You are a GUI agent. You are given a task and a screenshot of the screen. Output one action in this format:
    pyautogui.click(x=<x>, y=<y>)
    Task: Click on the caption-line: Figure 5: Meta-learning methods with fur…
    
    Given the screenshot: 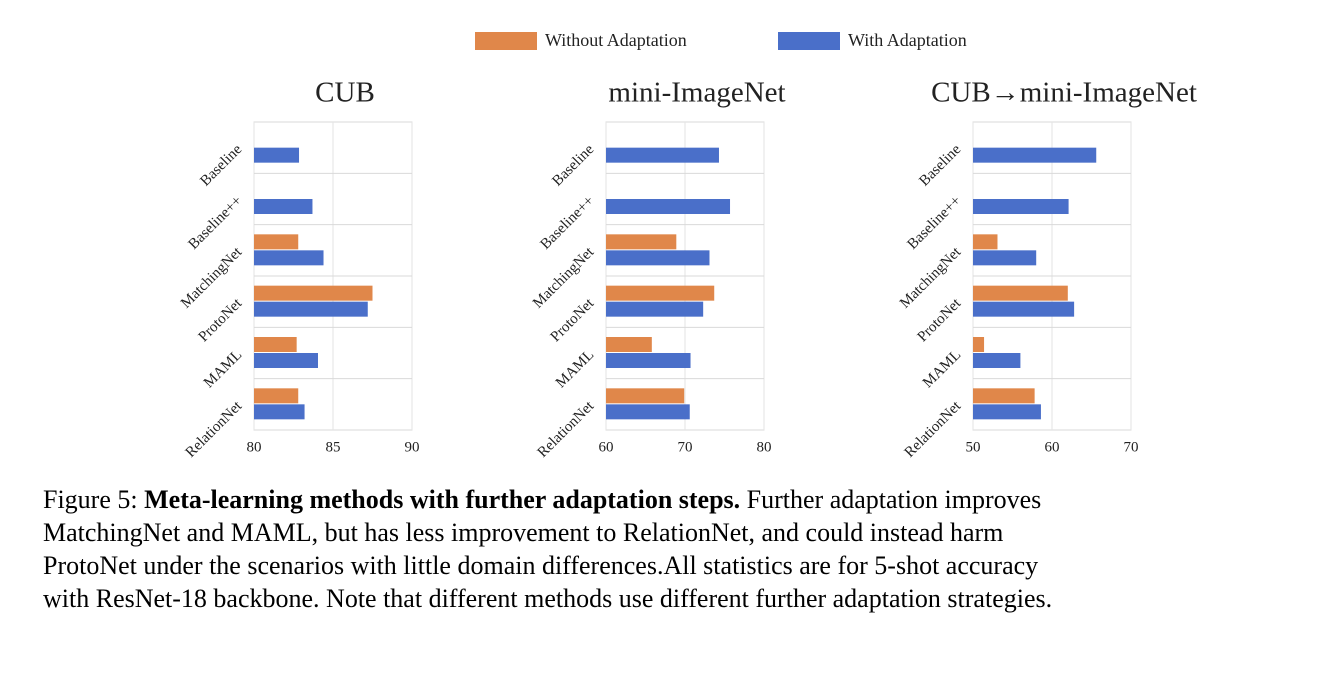 What is the action you would take?
    pyautogui.click(x=542, y=499)
    